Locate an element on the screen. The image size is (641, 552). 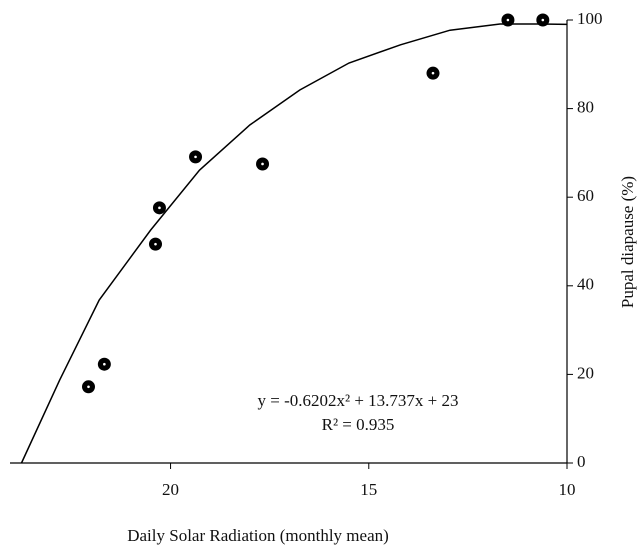
equation: y = -0.6202x² + 13.737x + 23 is located at coordinates (357, 400).